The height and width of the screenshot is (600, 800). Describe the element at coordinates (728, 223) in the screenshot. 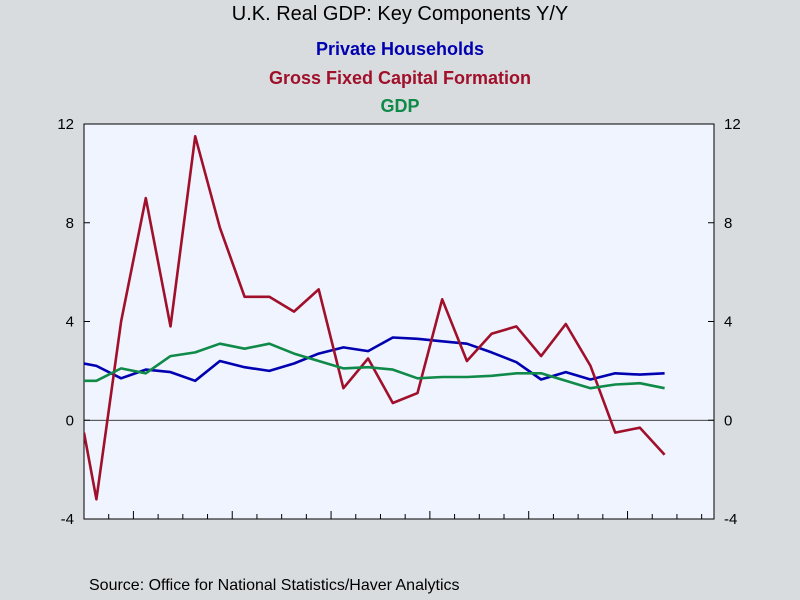

I see `y-tick-label-right: 8` at that location.